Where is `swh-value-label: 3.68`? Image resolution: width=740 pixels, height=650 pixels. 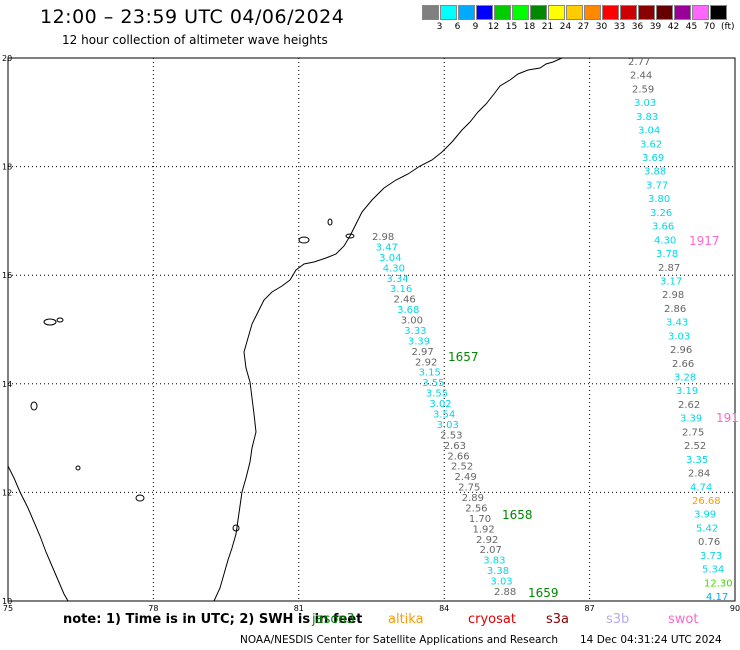
swh-value-label: 3.68 is located at coordinates (408, 310).